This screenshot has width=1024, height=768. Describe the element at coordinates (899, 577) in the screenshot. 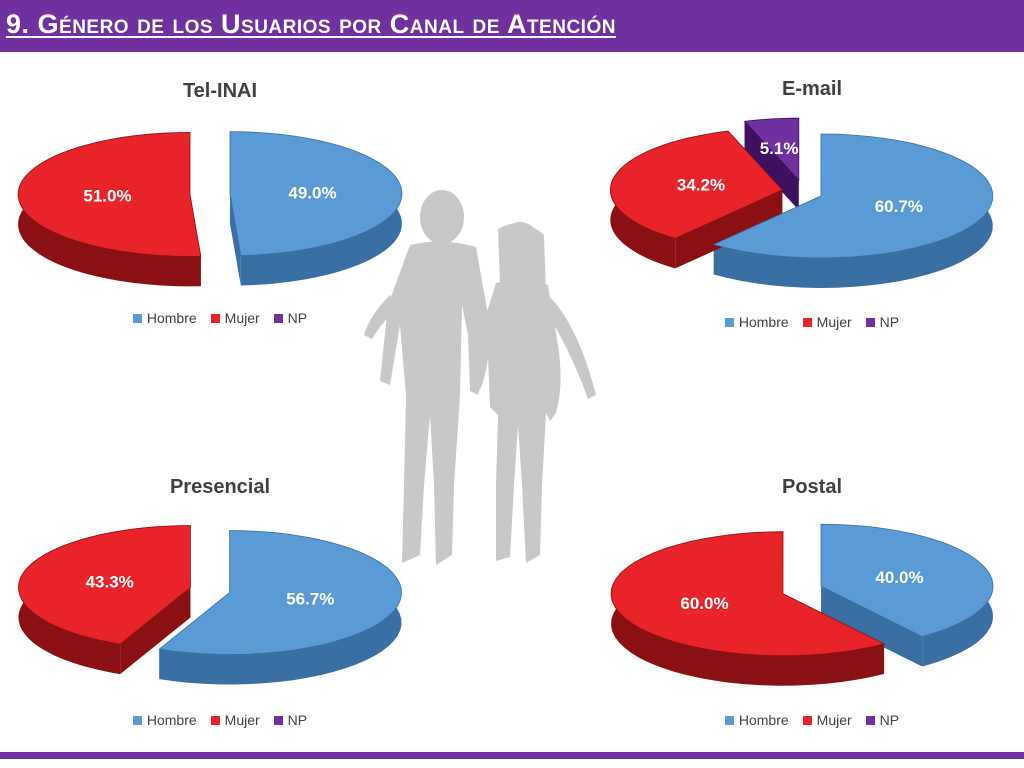

I see `data-label-hombre: 40.0%` at that location.